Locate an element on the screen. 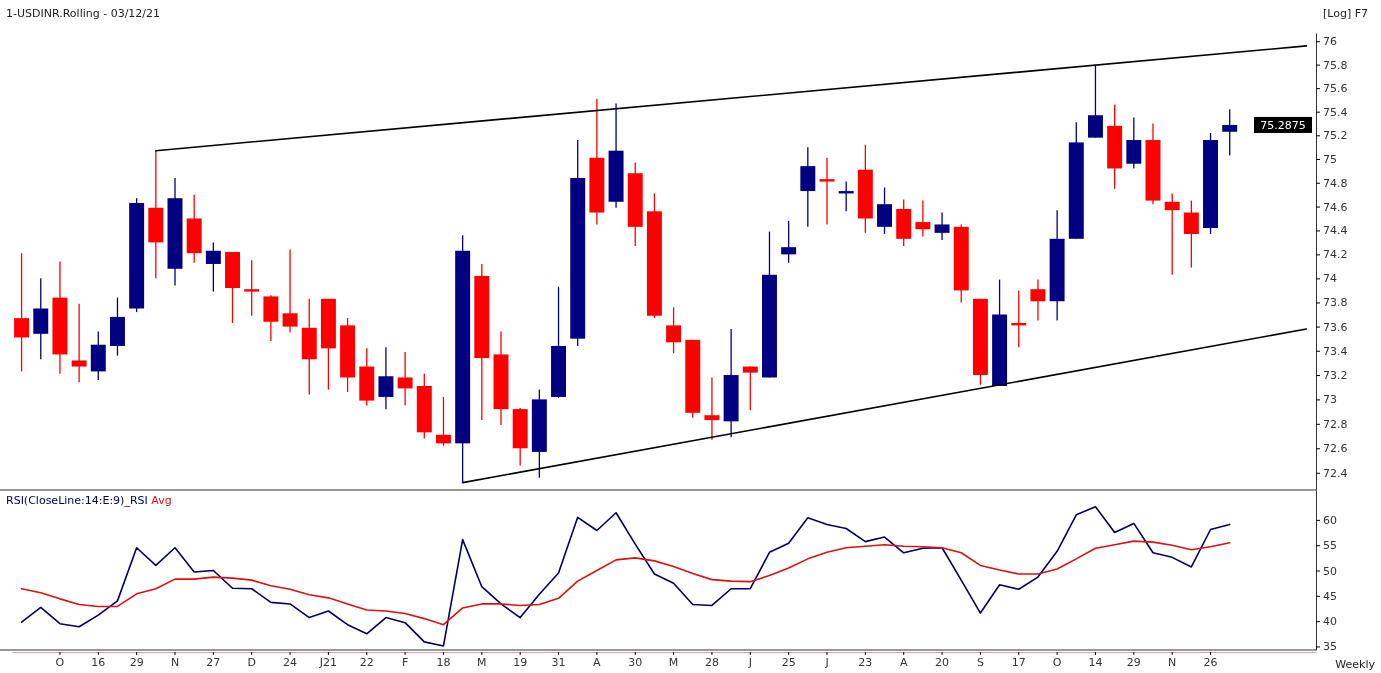  y-tick-label: 72.4 is located at coordinates (1335, 473).